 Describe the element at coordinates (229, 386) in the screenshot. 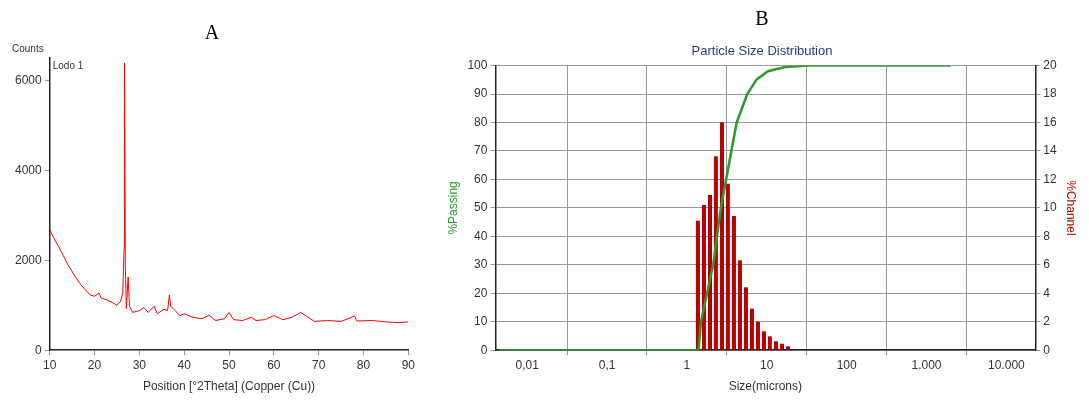

I see `x-axis-title: Position [°2Theta] (Copper (Cu))` at that location.